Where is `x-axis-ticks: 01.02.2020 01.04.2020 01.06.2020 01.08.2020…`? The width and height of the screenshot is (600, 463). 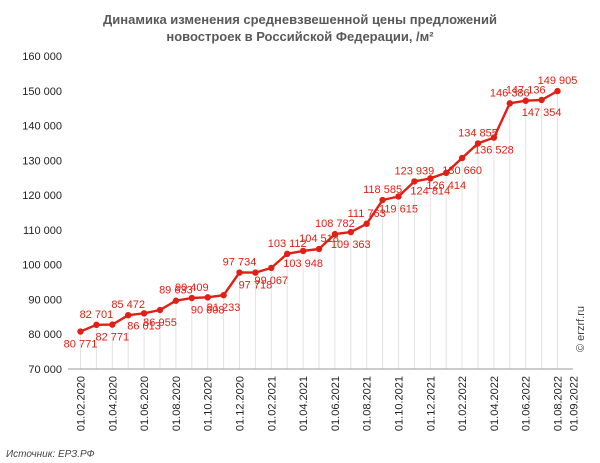
x-axis-ticks: 01.02.2020 01.04.2020 01.06.2020 01.08.2020… is located at coordinates (328, 403).